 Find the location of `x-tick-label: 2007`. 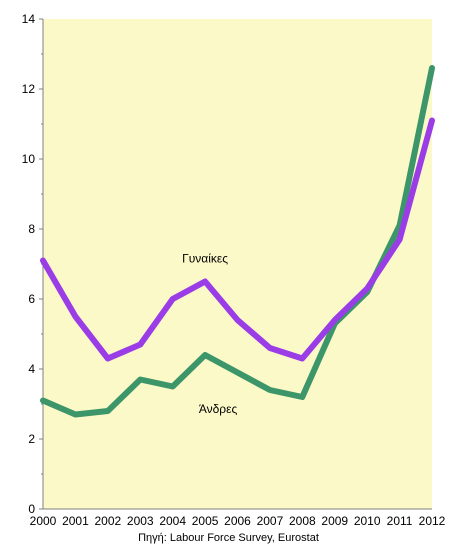

x-tick-label: 2007 is located at coordinates (270, 521).